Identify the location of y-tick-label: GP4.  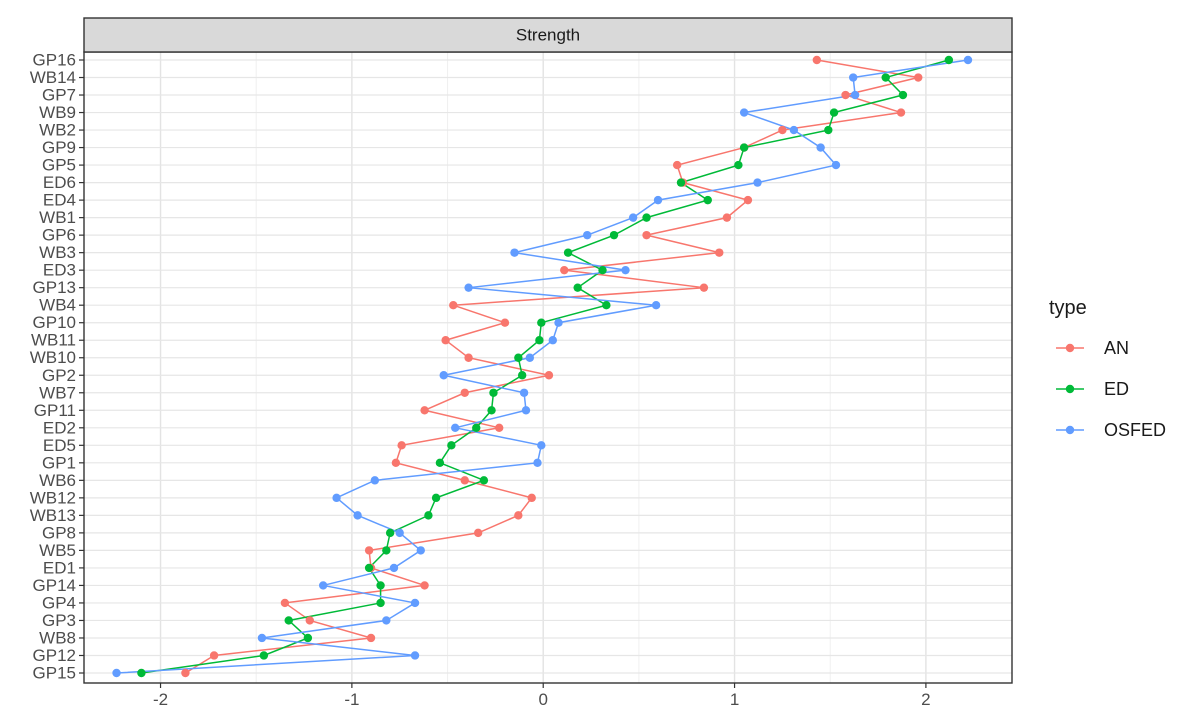
(59, 602).